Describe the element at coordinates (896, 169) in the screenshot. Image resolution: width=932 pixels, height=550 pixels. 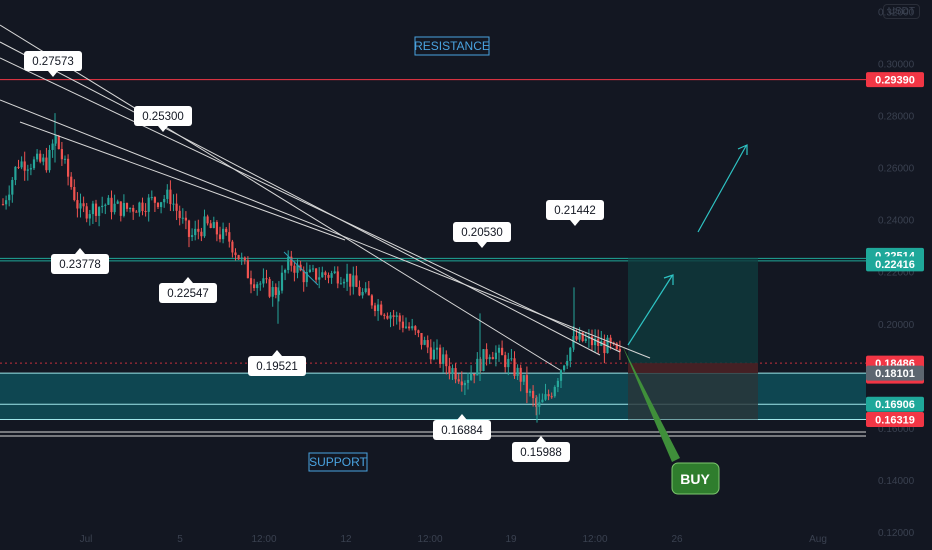
I see `y-tick-label: 0.26000` at that location.